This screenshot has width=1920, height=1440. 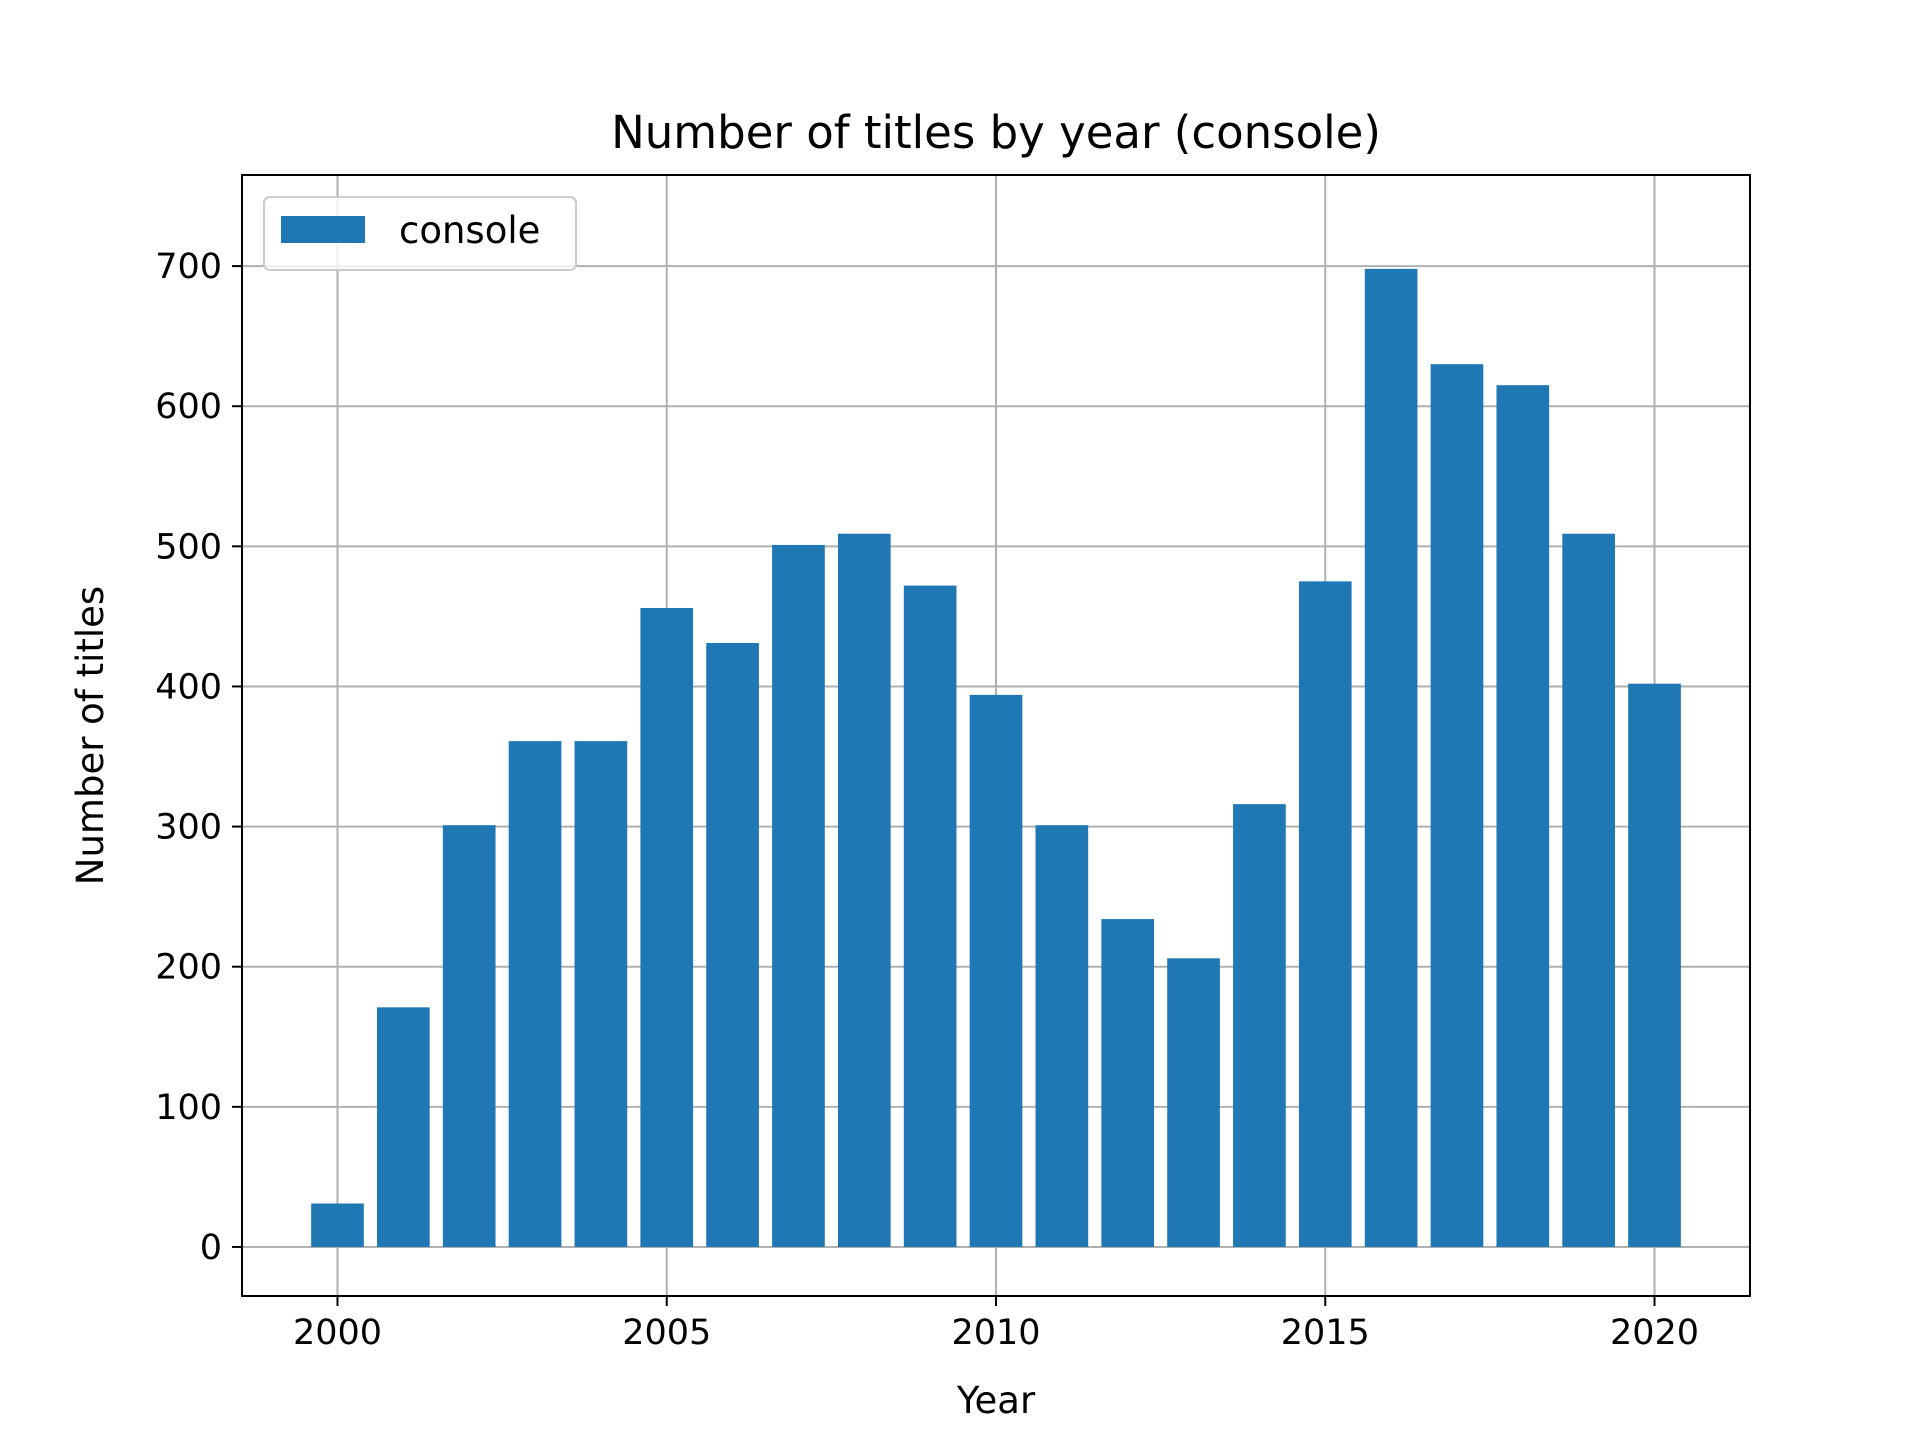 What do you see at coordinates (403, 1127) in the screenshot?
I see `bar-2001` at bounding box center [403, 1127].